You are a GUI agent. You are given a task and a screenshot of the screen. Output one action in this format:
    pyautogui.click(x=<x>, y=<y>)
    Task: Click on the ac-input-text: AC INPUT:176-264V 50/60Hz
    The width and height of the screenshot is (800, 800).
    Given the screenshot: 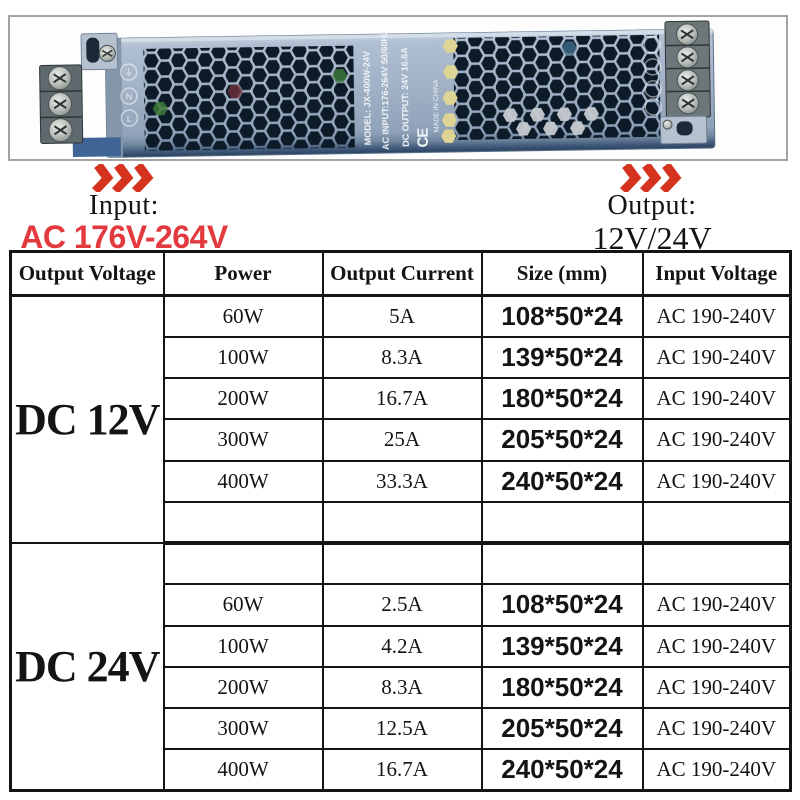 What is the action you would take?
    pyautogui.click(x=385, y=90)
    